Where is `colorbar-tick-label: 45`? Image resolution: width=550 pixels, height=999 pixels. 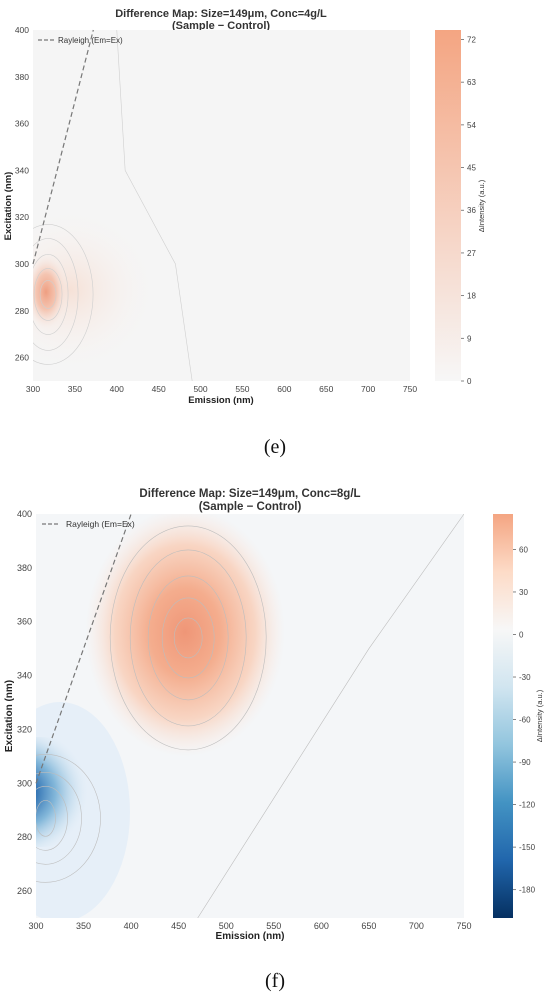
colorbar-tick-label: 45 is located at coordinates (471, 168).